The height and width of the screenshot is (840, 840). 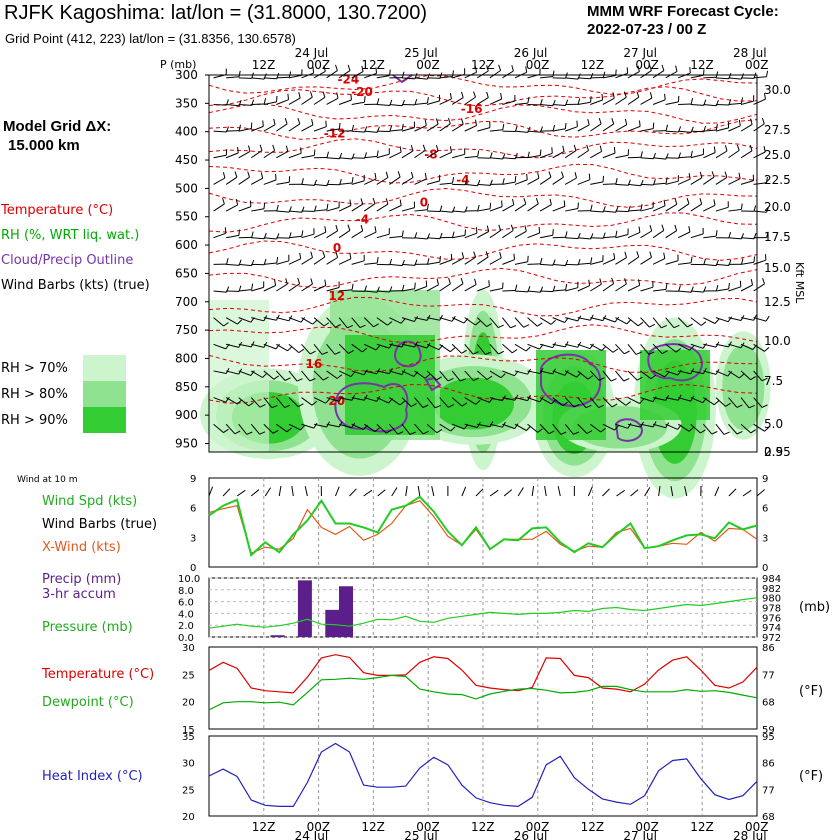 What do you see at coordinates (186, 273) in the screenshot?
I see `pressure-tick-label: 650` at bounding box center [186, 273].